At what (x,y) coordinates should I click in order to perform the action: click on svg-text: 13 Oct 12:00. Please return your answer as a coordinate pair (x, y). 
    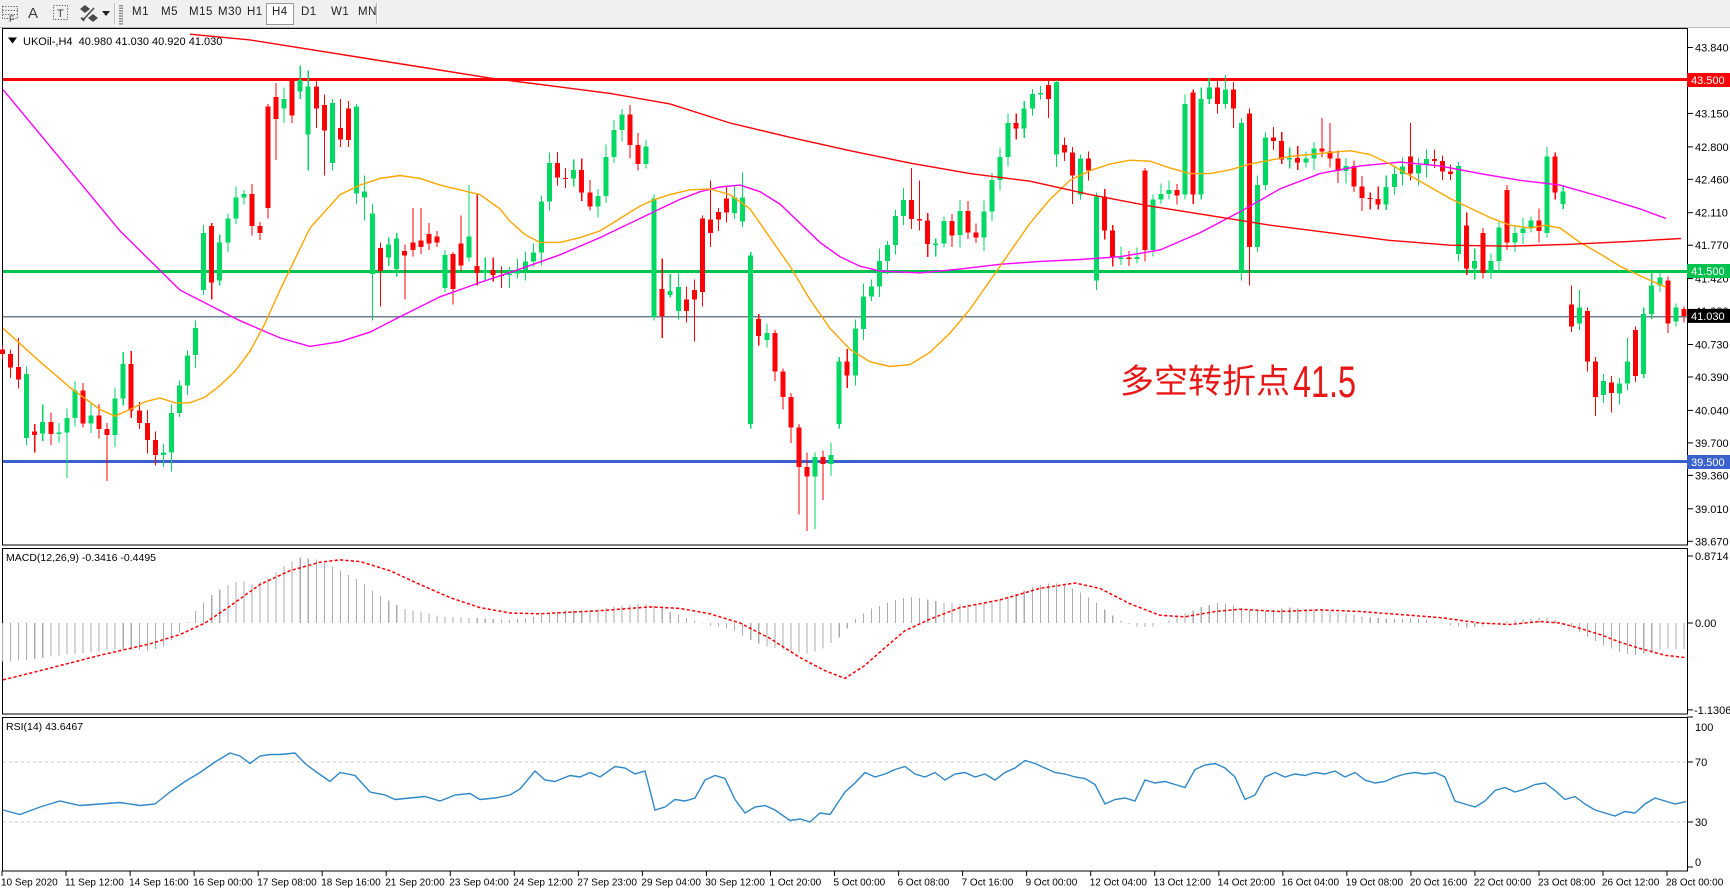
    Looking at the image, I should click on (1183, 883).